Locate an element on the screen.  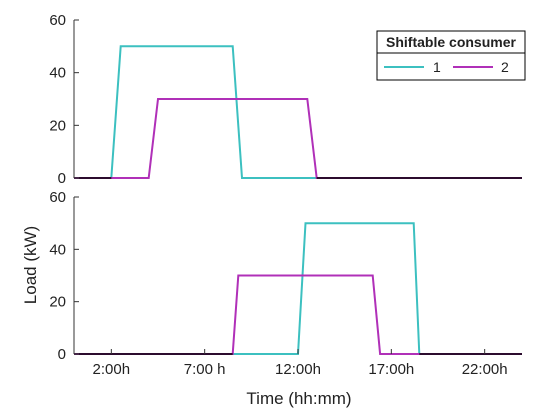
y-axis-title: Load (kW) is located at coordinates (30, 265).